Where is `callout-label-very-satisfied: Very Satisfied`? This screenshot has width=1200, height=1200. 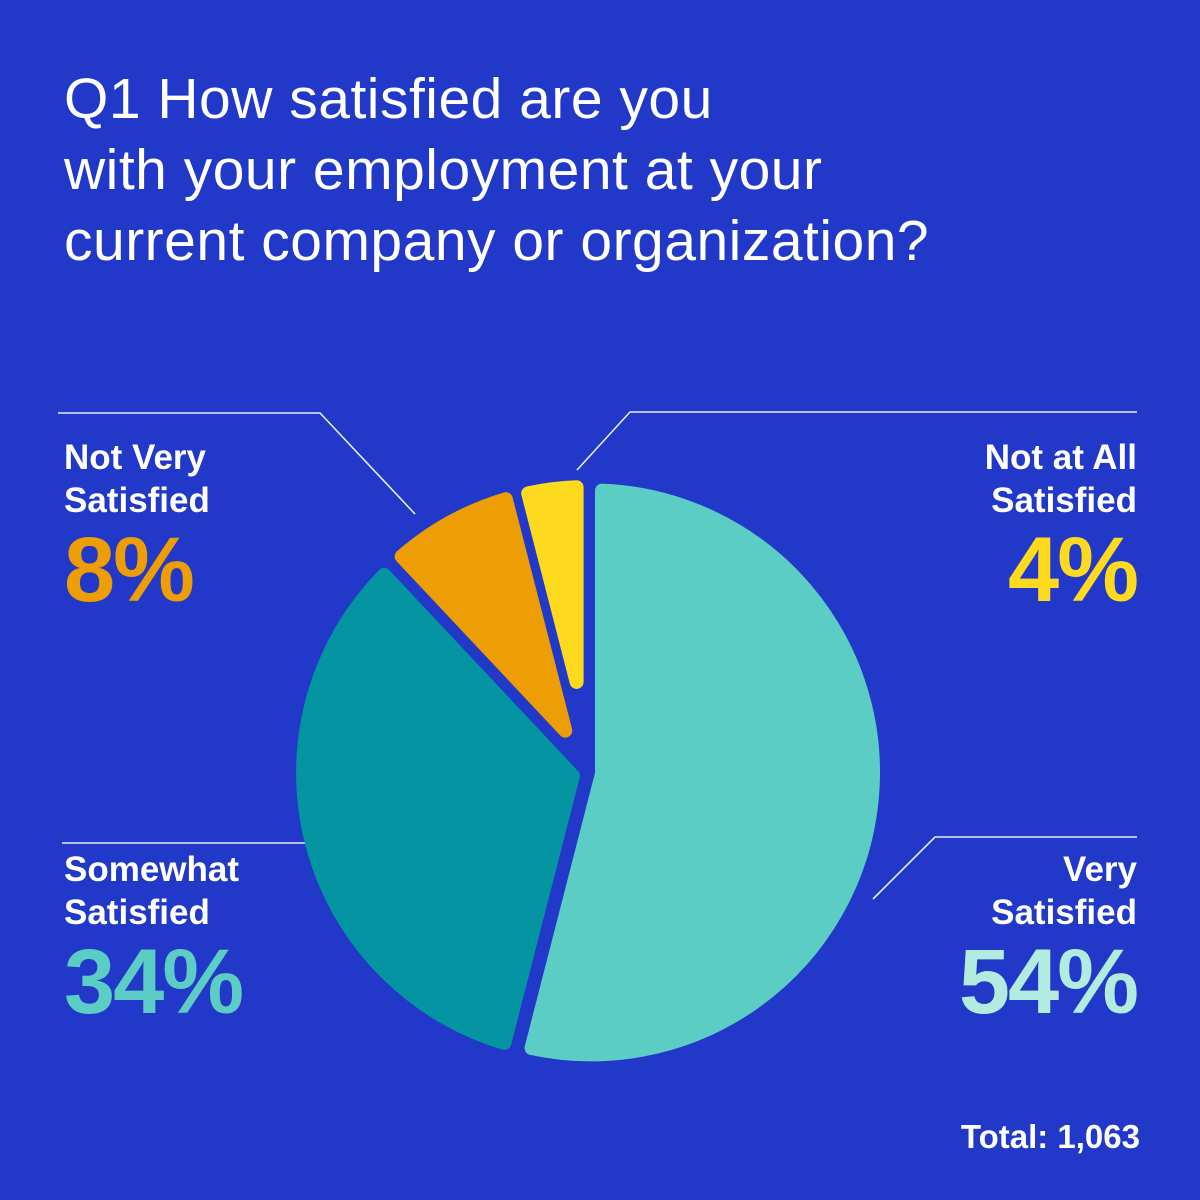
callout-label-very-satisfied: Very Satisfied is located at coordinates (1064, 891).